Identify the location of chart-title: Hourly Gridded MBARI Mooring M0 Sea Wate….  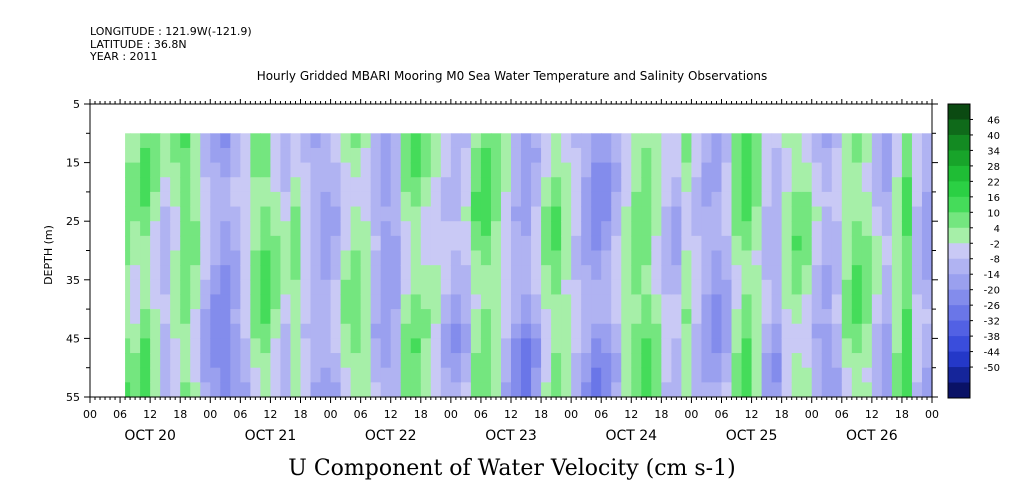
(512, 76).